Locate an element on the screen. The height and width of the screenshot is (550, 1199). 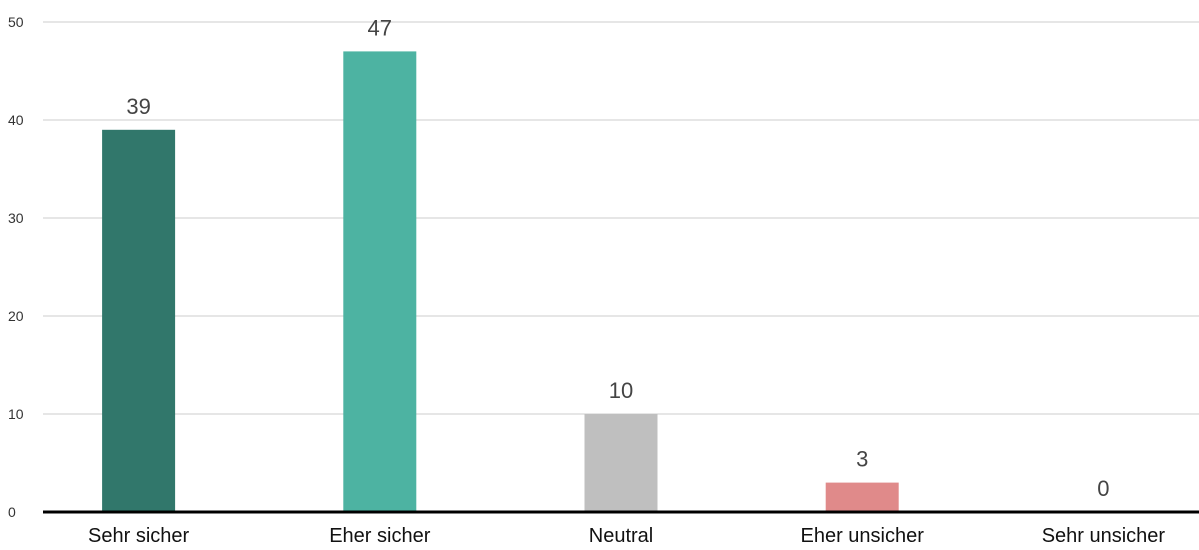
y-axis-tick-labels: 0 10 20 30 40 50 is located at coordinates (16, 267).